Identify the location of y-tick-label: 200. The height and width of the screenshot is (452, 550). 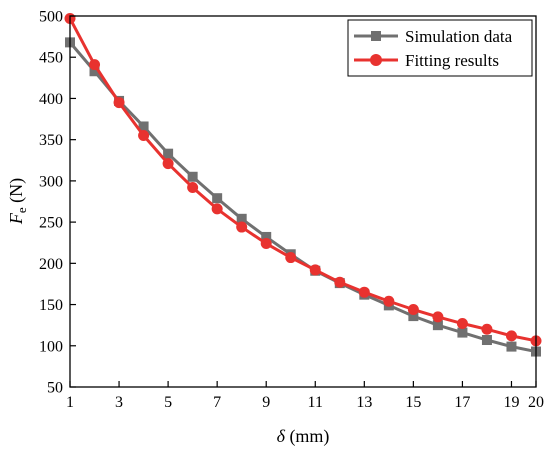
(51, 264).